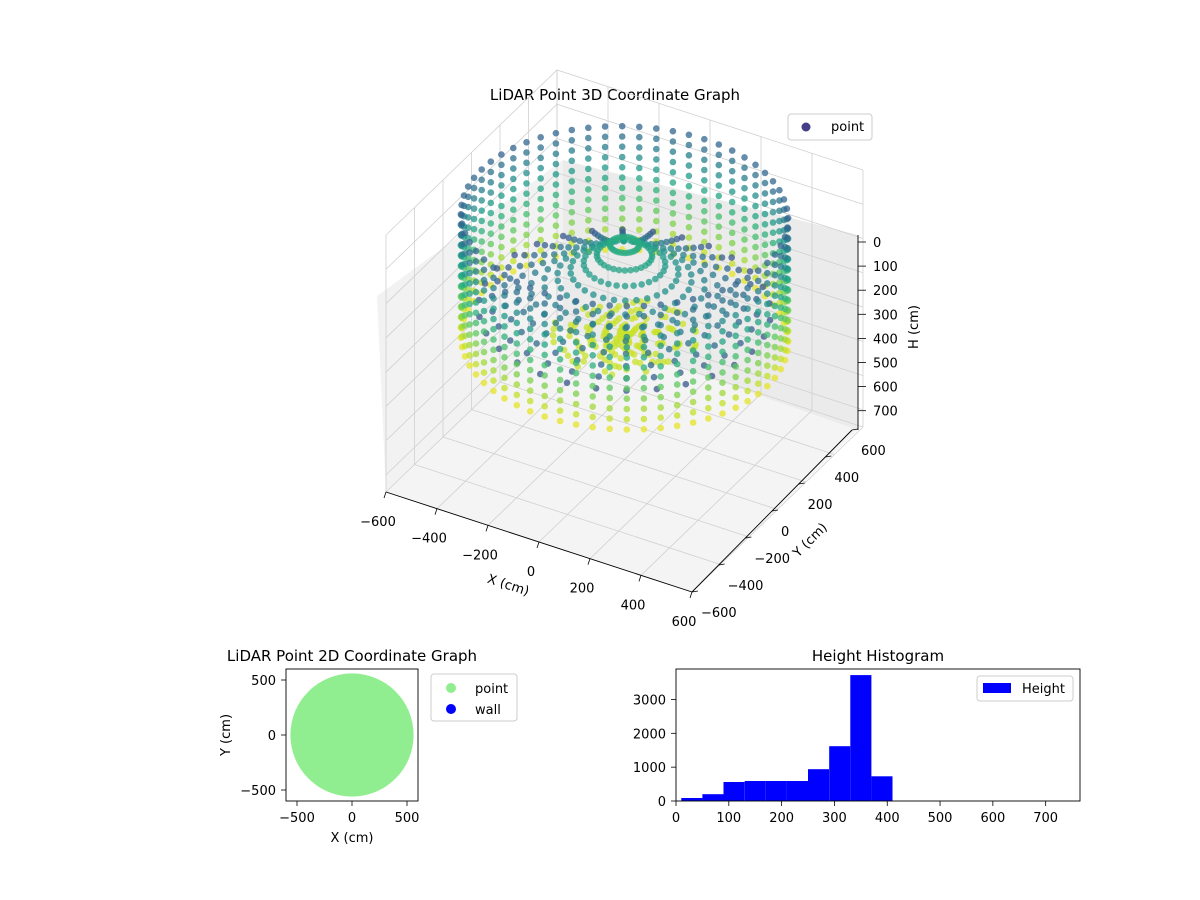 The image size is (1200, 900). What do you see at coordinates (352, 735) in the screenshot?
I see `point-series-disc` at bounding box center [352, 735].